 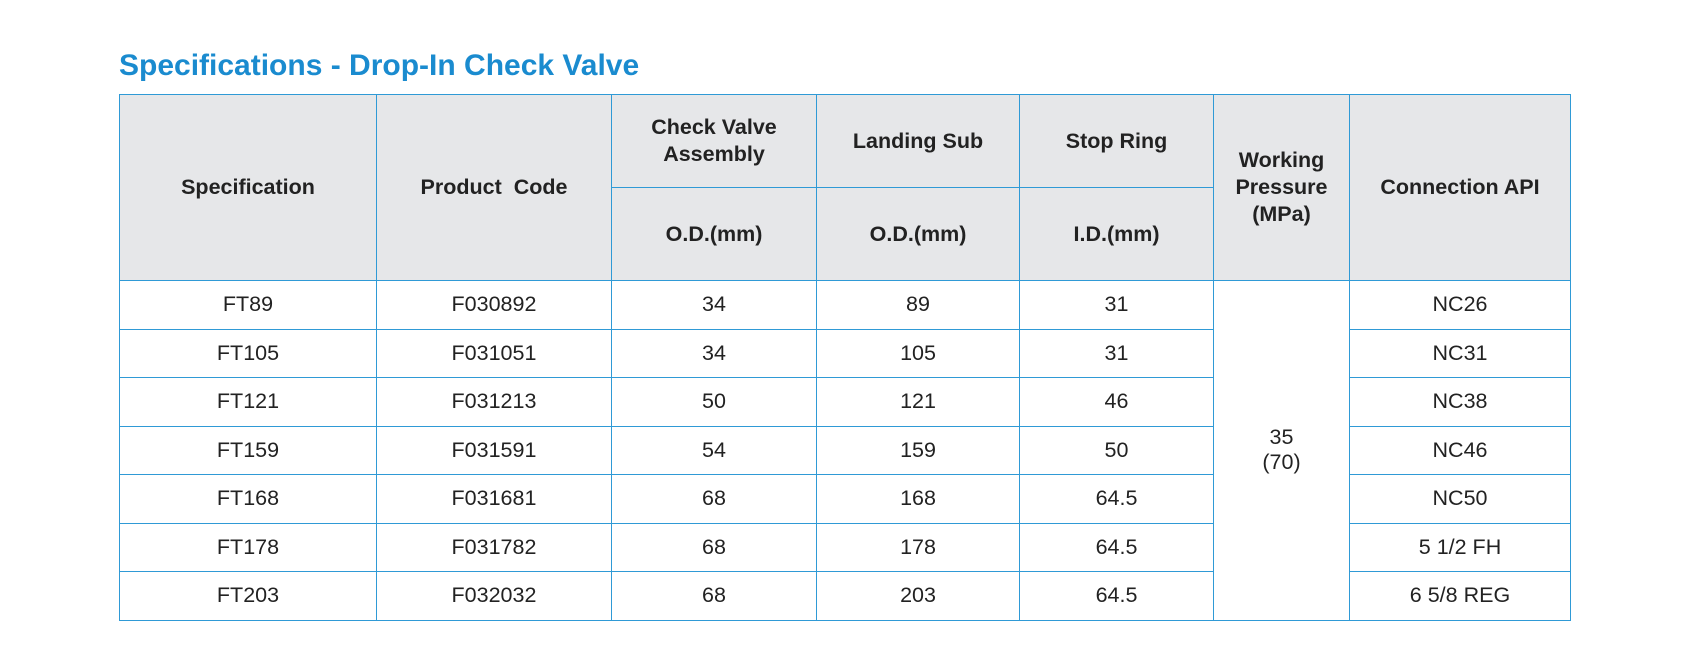 What do you see at coordinates (714, 234) in the screenshot?
I see `header-check-valve-od: O.D.(mm)` at bounding box center [714, 234].